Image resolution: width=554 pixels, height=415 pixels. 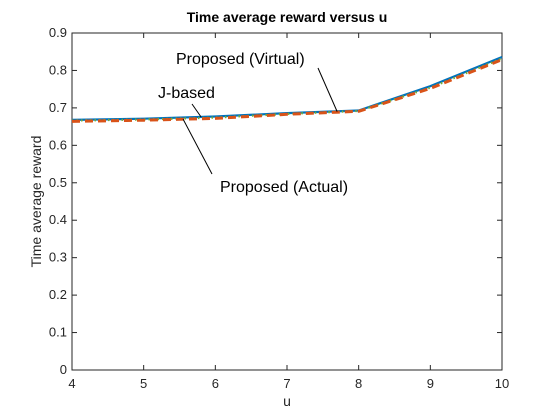 What do you see at coordinates (502, 383) in the screenshot?
I see `x-tick-label: 10` at bounding box center [502, 383].